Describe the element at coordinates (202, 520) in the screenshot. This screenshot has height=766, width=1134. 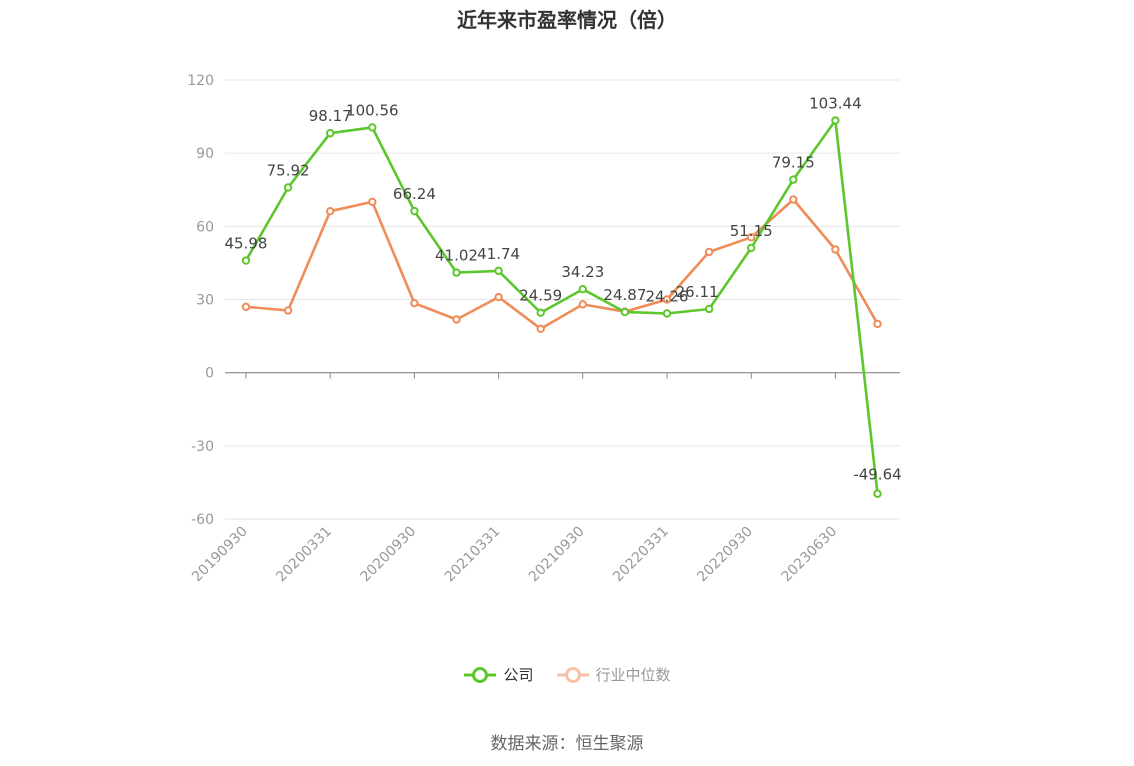
I see `y-tick-label: -60` at that location.